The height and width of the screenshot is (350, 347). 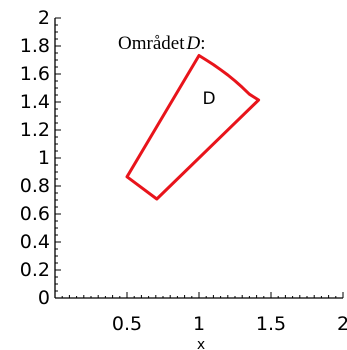 What do you see at coordinates (162, 43) in the screenshot?
I see `chart-title: Området D:` at bounding box center [162, 43].